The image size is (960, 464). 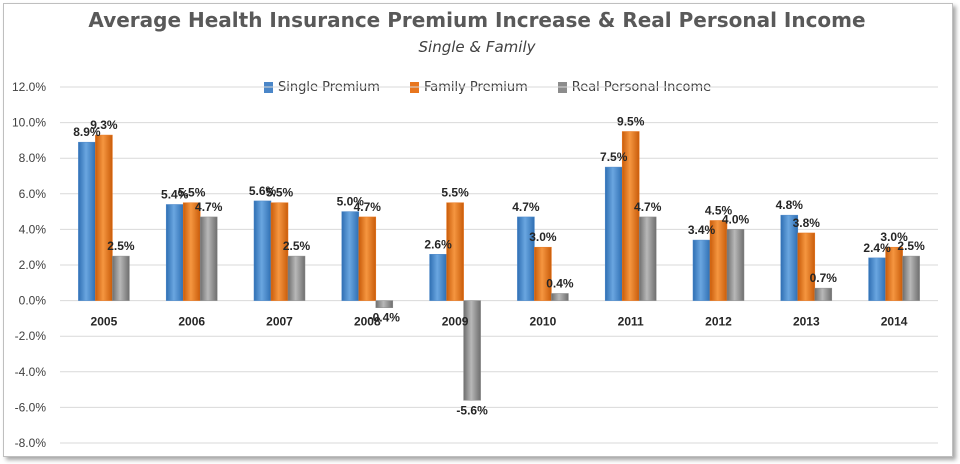 What do you see at coordinates (719, 211) in the screenshot?
I see `data-label: 4.5%` at bounding box center [719, 211].